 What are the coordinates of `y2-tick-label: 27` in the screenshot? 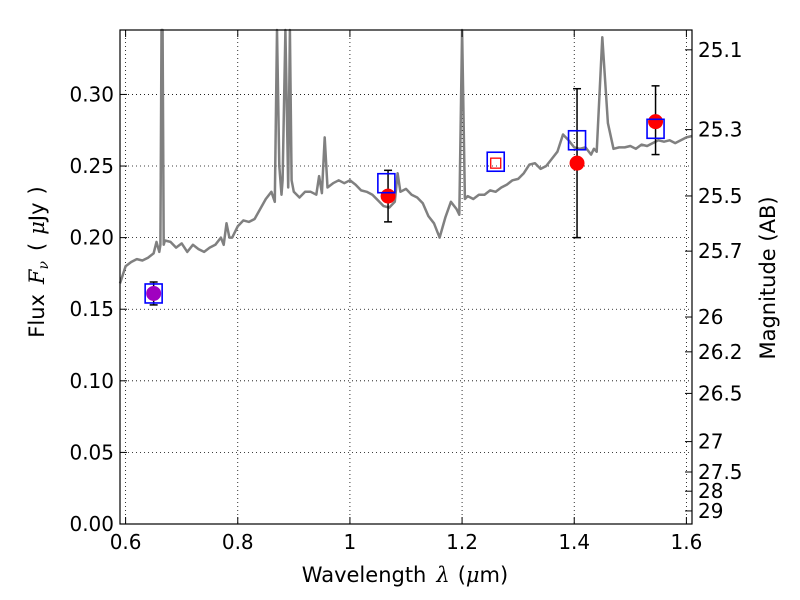 It's located at (710, 442).